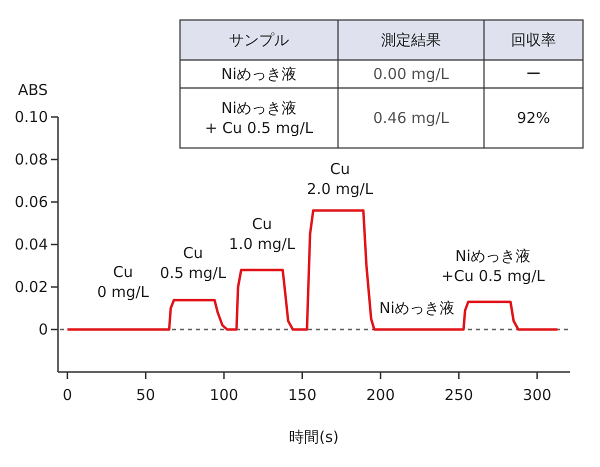 The width and height of the screenshot is (600, 467). What do you see at coordinates (31, 287) in the screenshot?
I see `y-tick-label: 0.02` at bounding box center [31, 287].